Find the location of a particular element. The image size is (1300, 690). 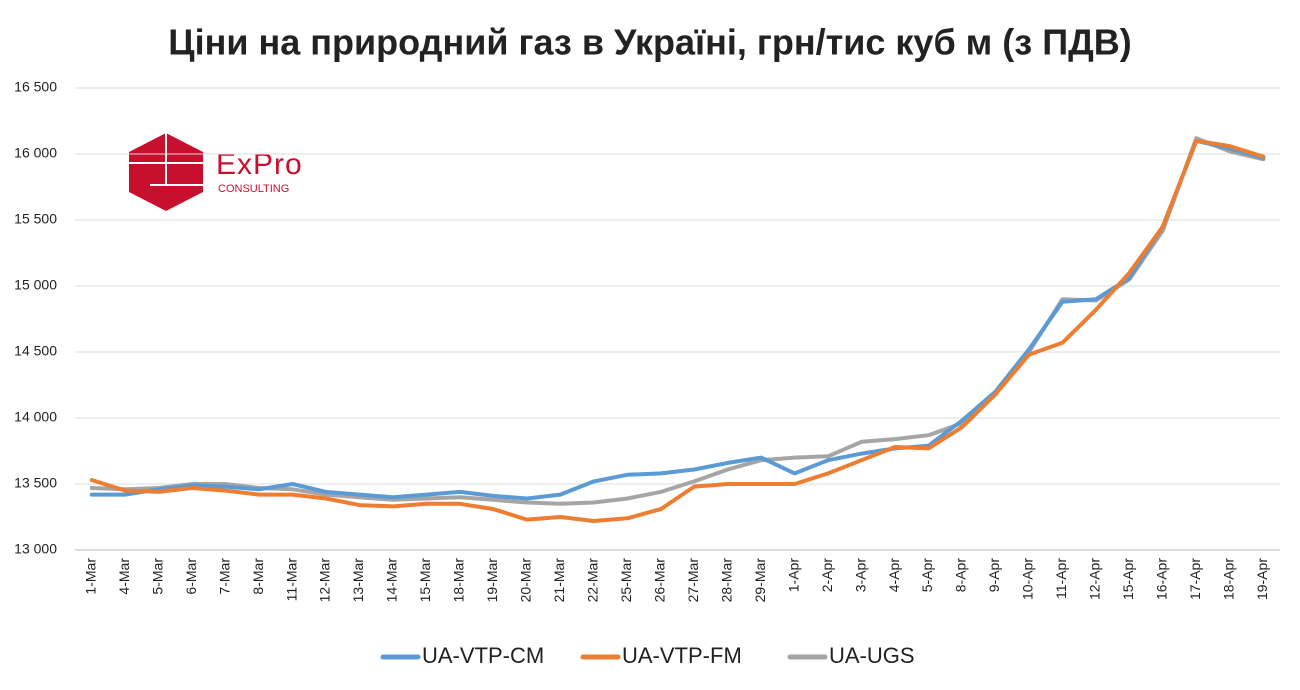

y-tick-label: 14 000 is located at coordinates (35, 417).